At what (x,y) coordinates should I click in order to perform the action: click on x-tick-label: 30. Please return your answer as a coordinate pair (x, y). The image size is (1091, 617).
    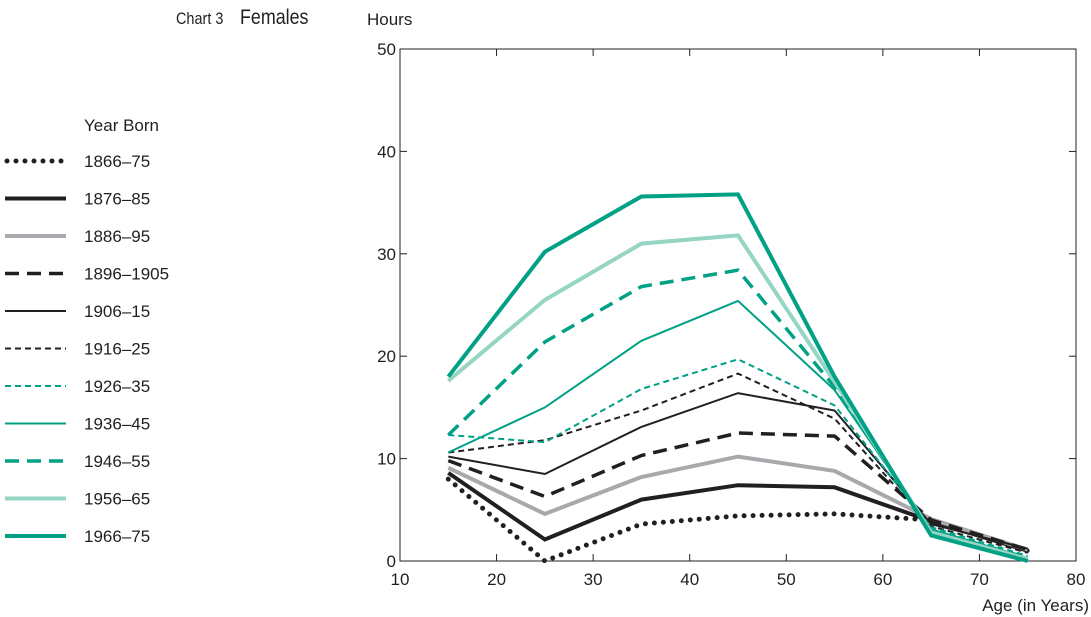
    Looking at the image, I should click on (593, 579).